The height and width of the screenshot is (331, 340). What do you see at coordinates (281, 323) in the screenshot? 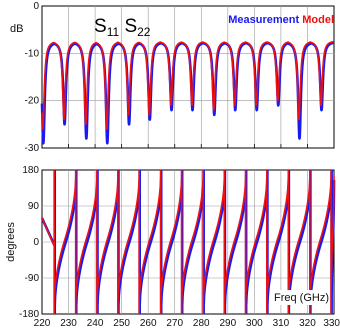
I see `x-tick-label: 310` at bounding box center [281, 323].